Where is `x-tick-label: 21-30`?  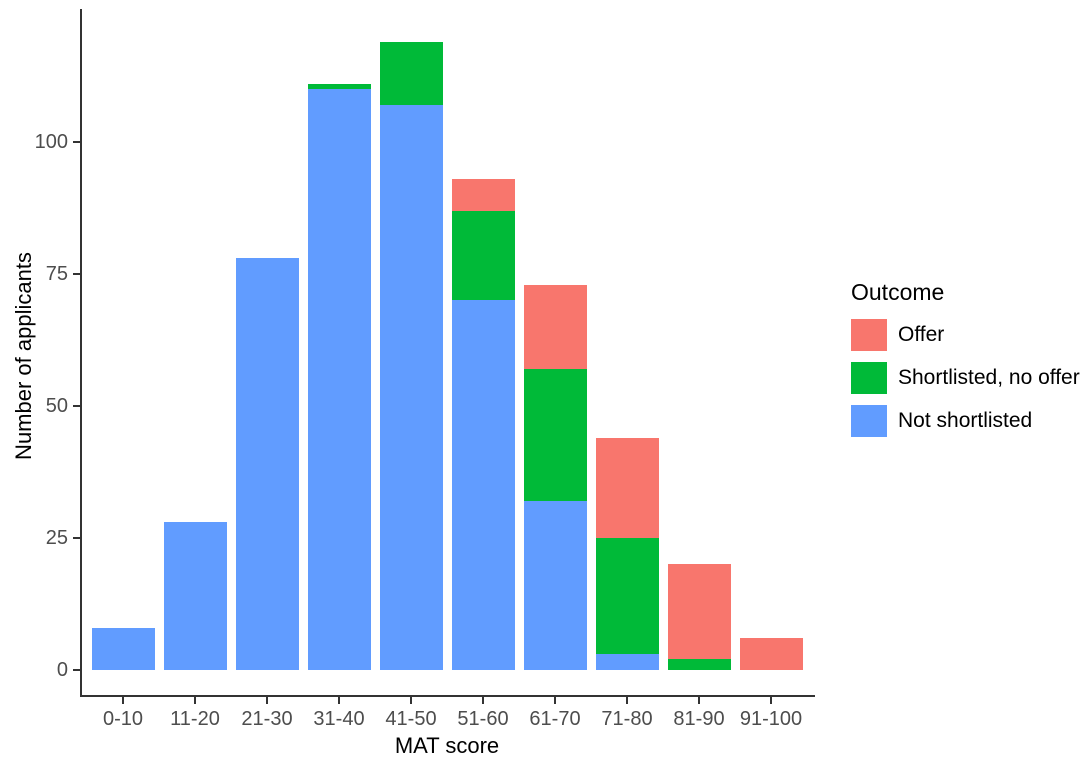
x-tick-label: 21-30 is located at coordinates (267, 719).